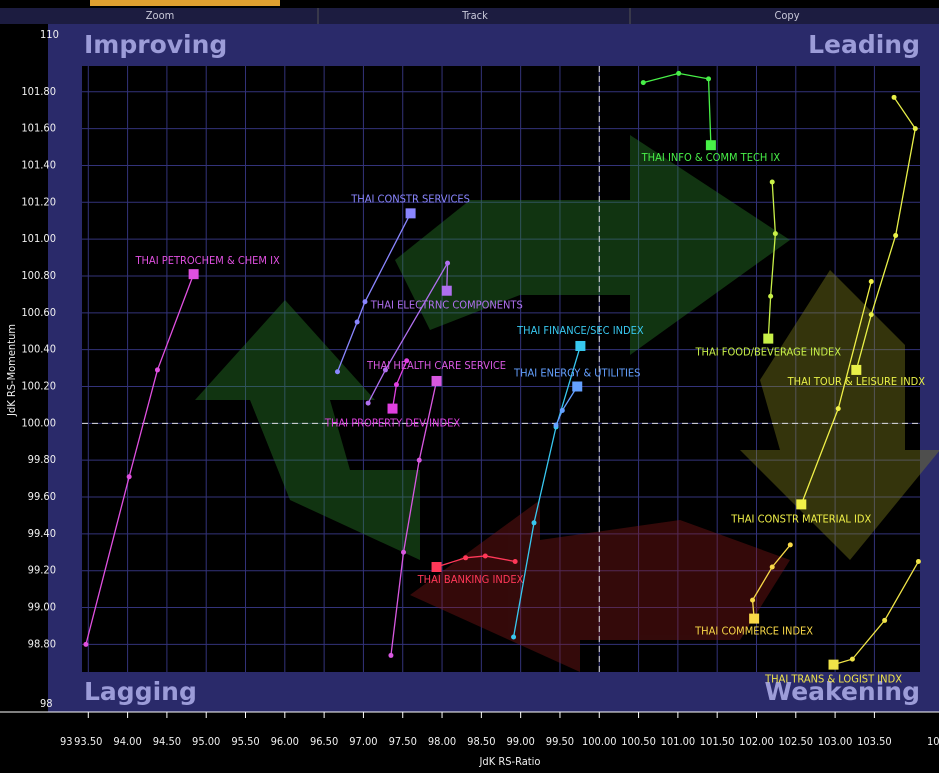 The image size is (939, 773). What do you see at coordinates (576, 372) in the screenshot?
I see `series-label: THAI ENERGY & UTILITIES` at bounding box center [576, 372].